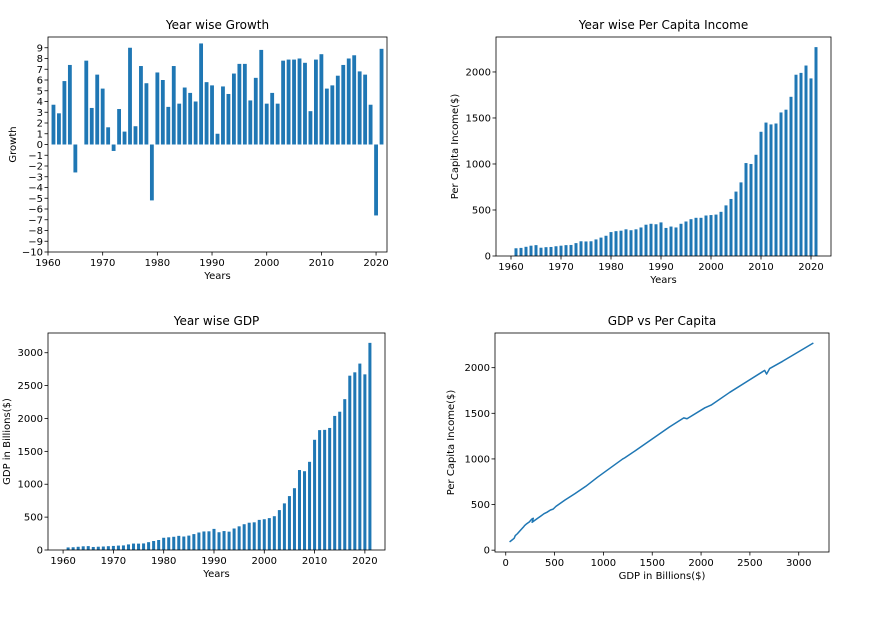  What do you see at coordinates (190, 118) in the screenshot?
I see `bar-1986` at bounding box center [190, 118].